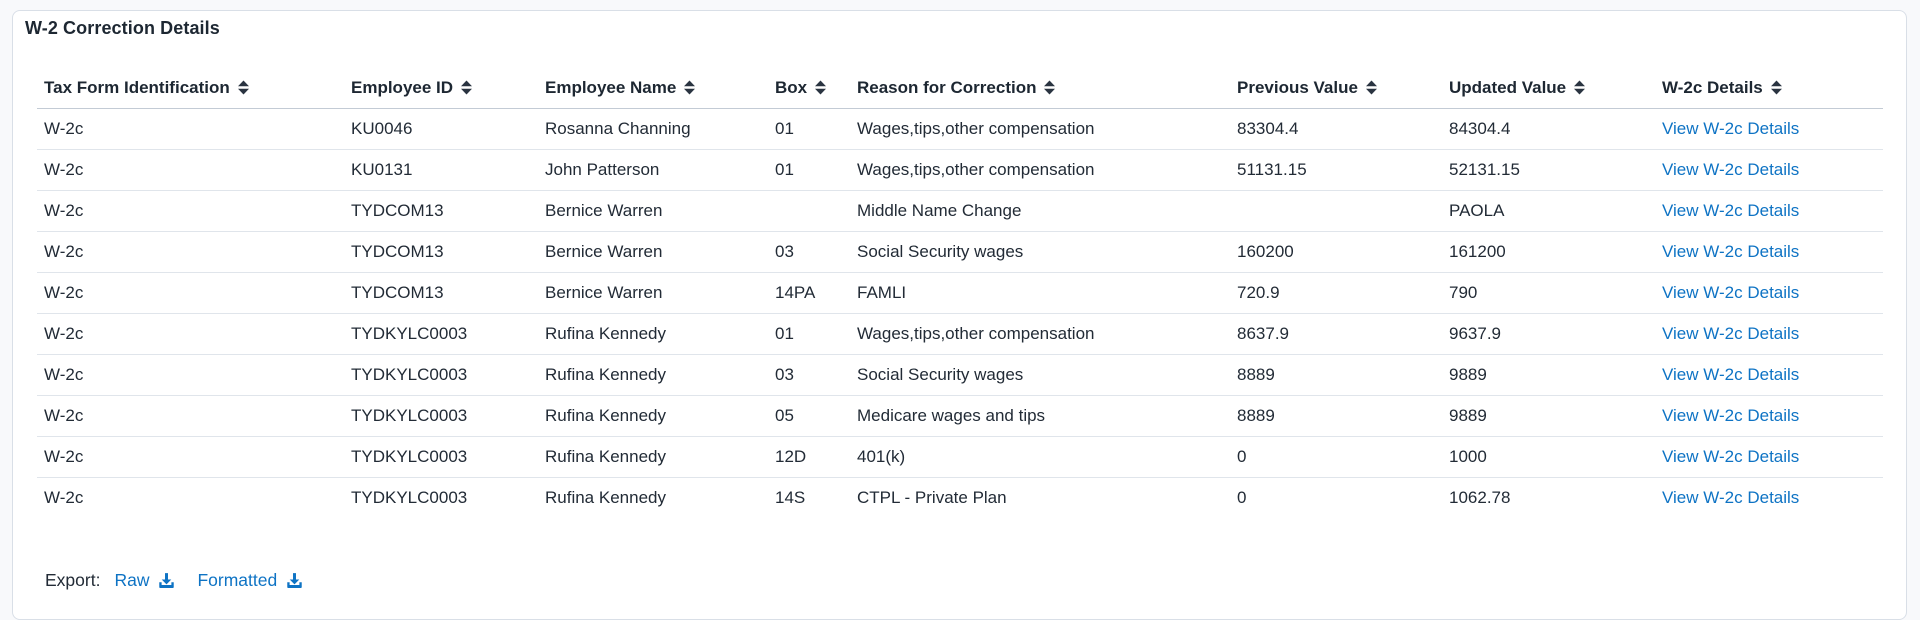 Image resolution: width=1920 pixels, height=620 pixels. What do you see at coordinates (122, 28) in the screenshot?
I see `card-title: W-2 Correction Details` at bounding box center [122, 28].